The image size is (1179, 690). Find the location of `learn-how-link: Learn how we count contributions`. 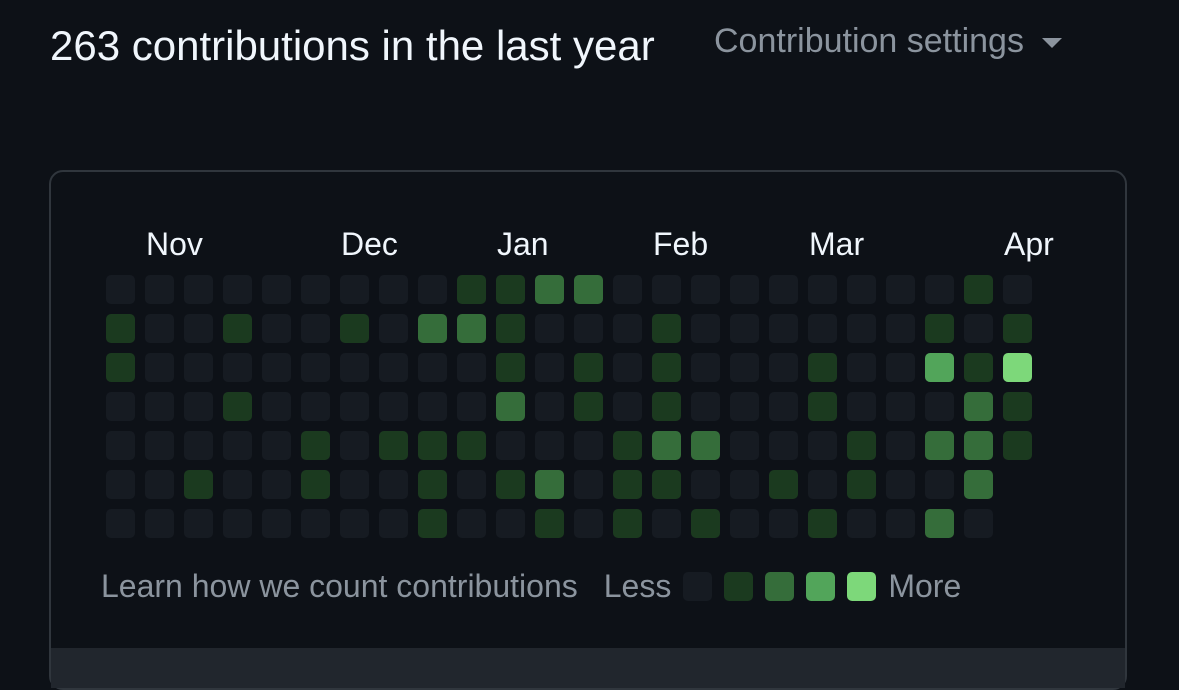

learn-how-link: Learn how we count contributions is located at coordinates (339, 586).